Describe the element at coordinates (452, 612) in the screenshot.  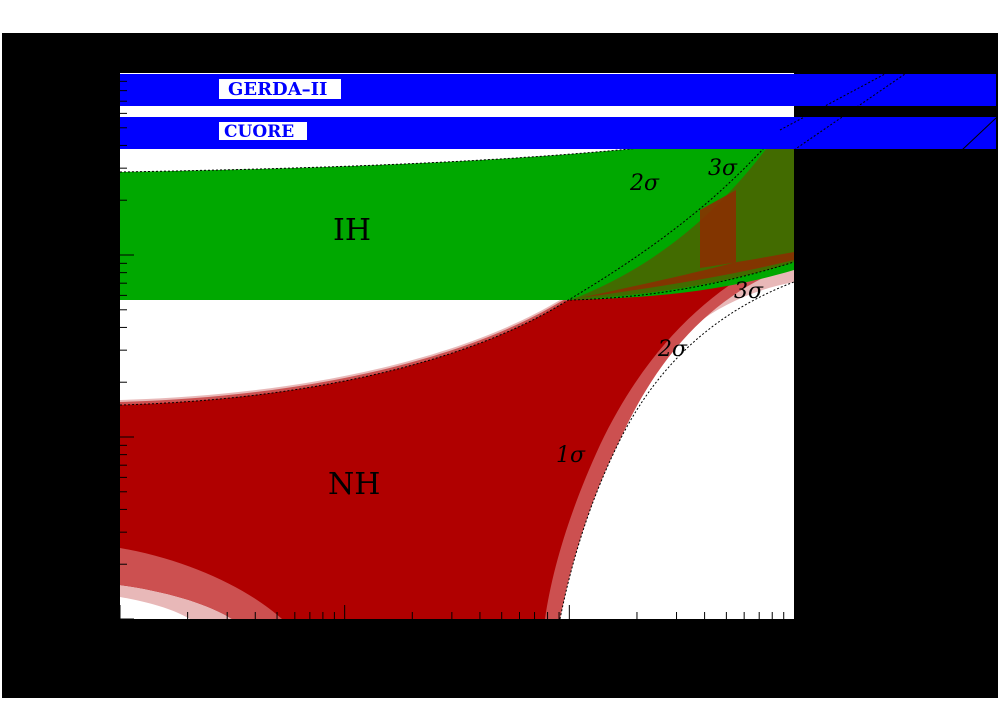
I see `x-axis-ticks` at that location.